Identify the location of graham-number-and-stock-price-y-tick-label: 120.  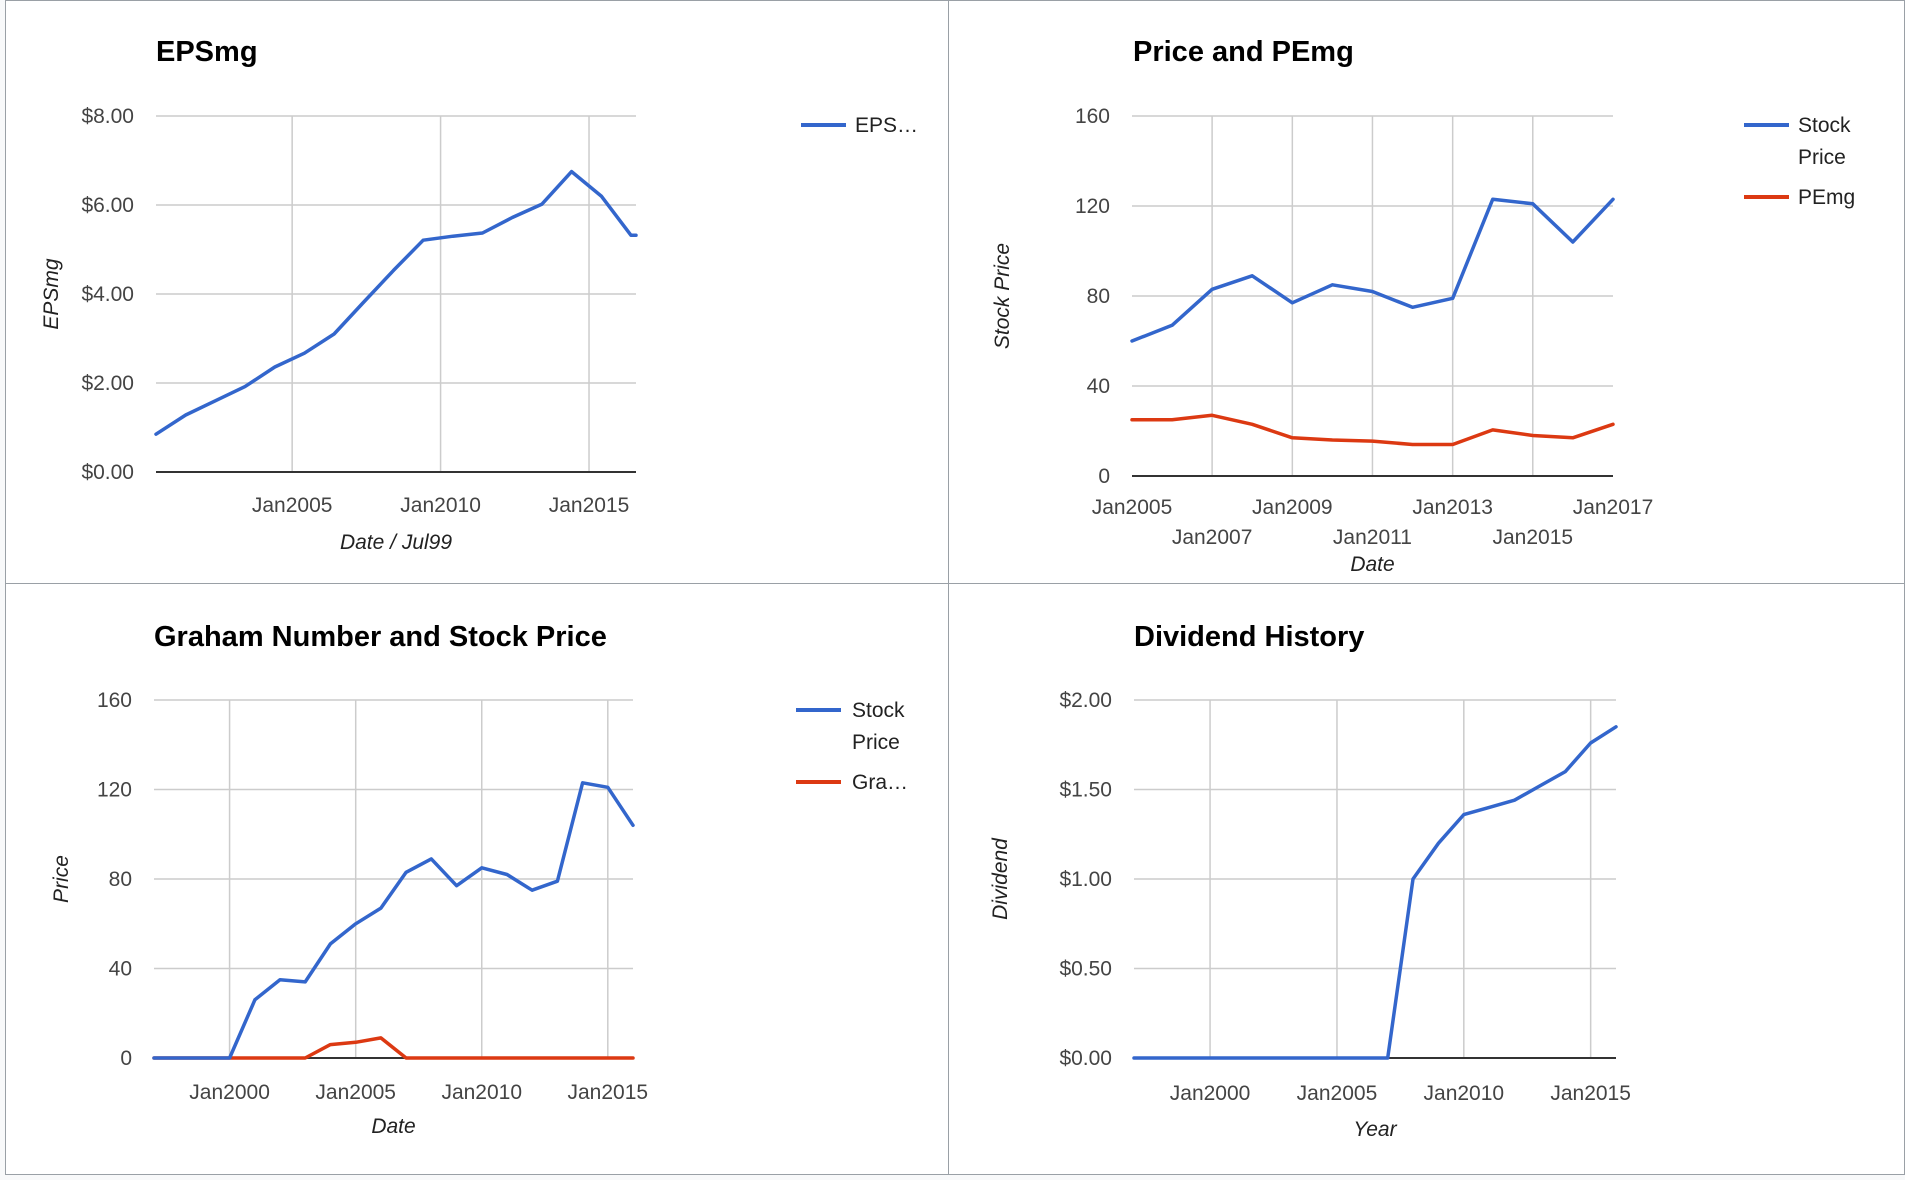
(114, 790).